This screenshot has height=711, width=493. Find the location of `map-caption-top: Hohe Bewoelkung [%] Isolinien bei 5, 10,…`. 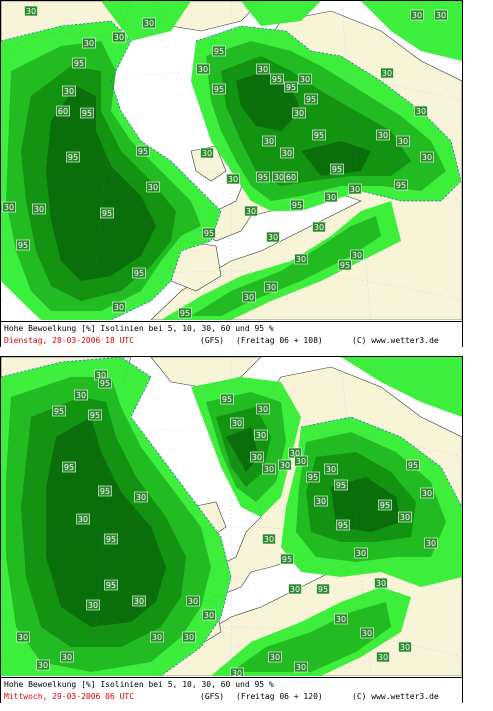

map-caption-top: Hohe Bewoelkung [%] Isolinien bei 5, 10,… is located at coordinates (231, 334).